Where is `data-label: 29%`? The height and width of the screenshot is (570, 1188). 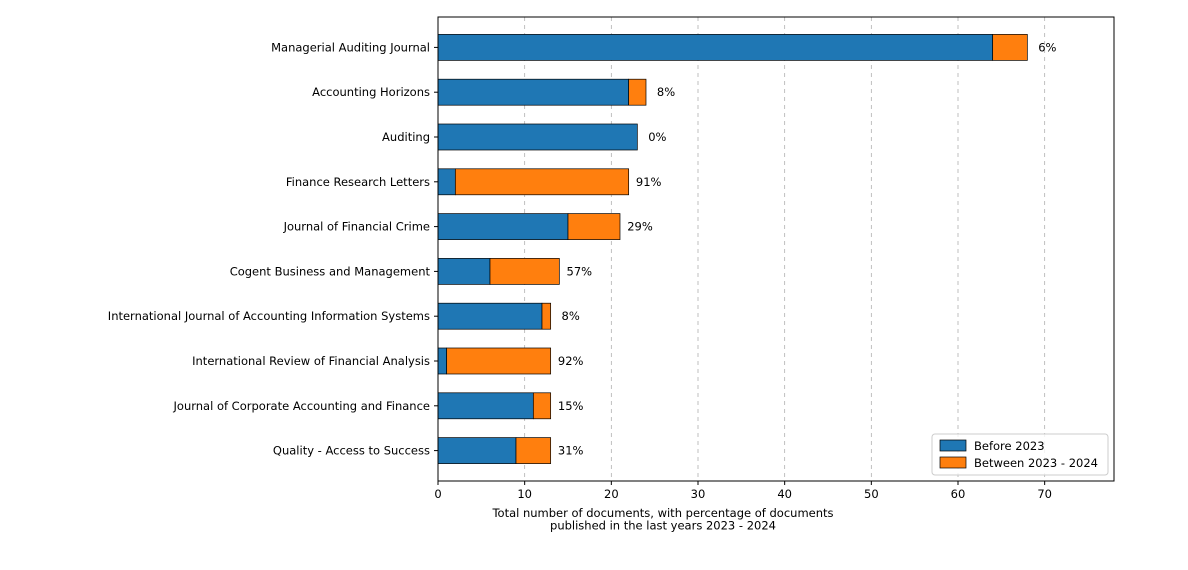 data-label: 29% is located at coordinates (640, 227).